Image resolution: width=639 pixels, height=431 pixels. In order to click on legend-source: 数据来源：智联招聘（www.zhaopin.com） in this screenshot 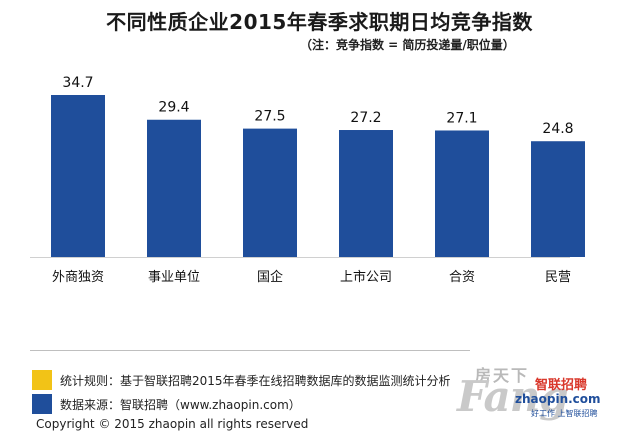, I will do `click(166, 404)`.